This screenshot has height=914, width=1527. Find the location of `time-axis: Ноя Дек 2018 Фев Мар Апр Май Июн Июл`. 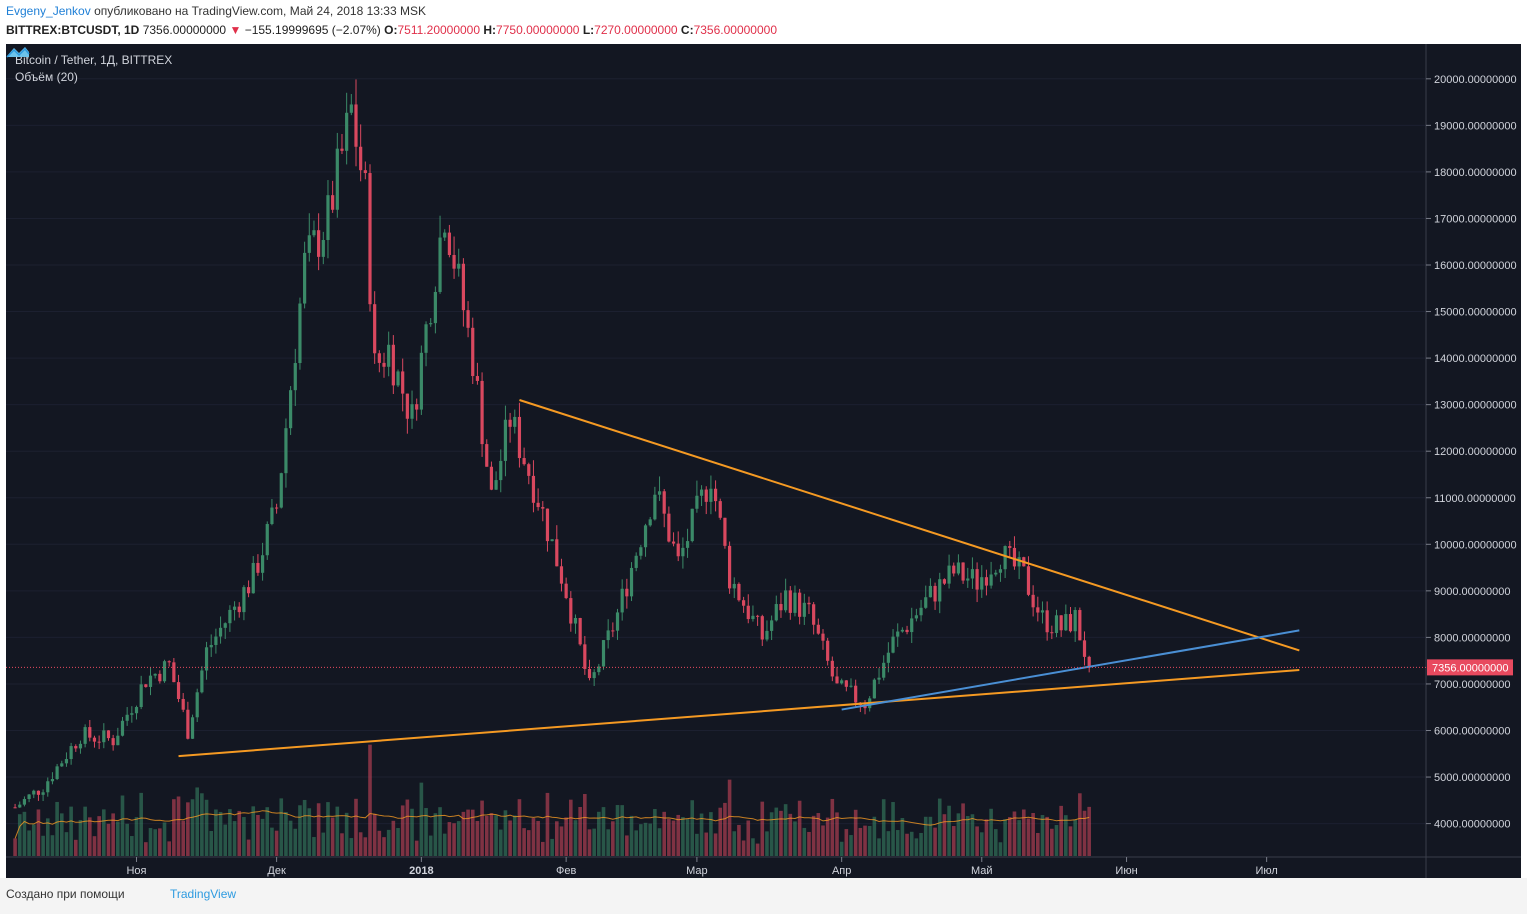

time-axis: Ноя Дек 2018 Фев Мар Апр Май Июн Июл is located at coordinates (702, 867).